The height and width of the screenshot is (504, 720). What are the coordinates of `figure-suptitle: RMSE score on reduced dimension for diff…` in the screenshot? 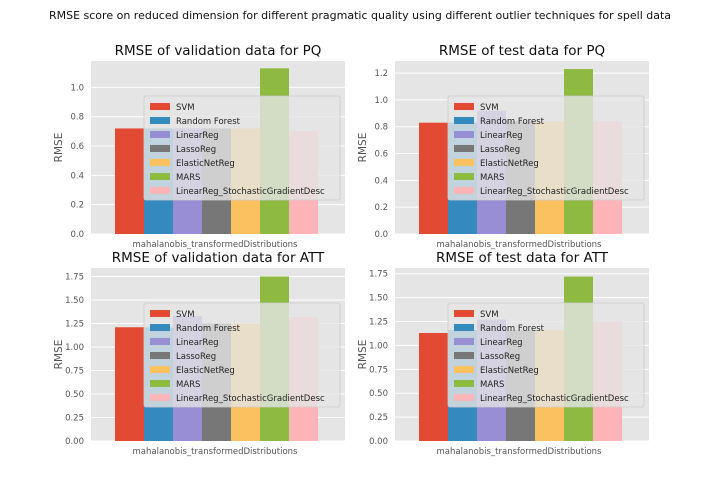 It's located at (360, 15).